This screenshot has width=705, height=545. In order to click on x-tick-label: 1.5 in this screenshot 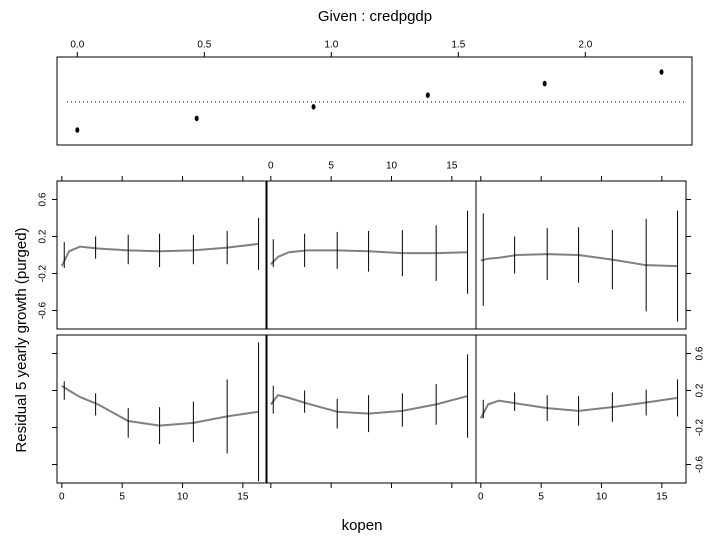, I will do `click(458, 45)`.